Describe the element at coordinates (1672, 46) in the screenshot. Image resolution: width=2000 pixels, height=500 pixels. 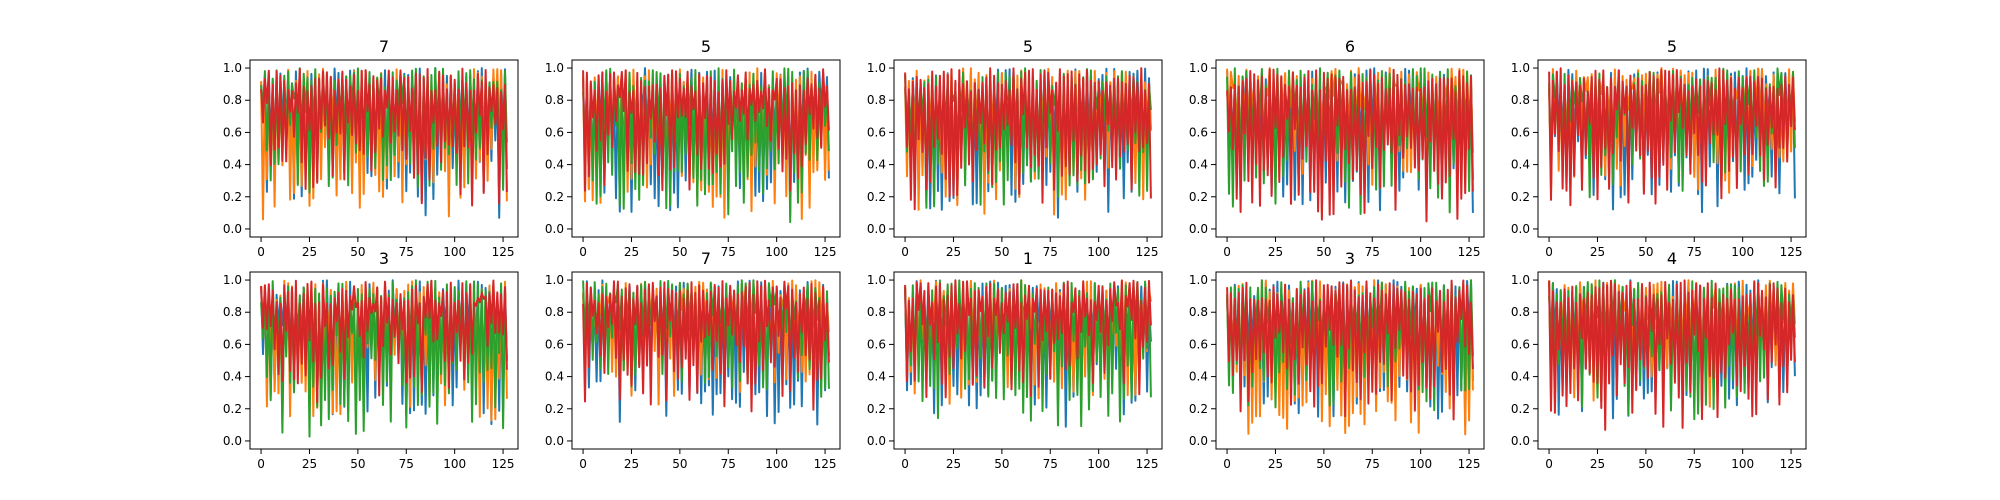
I see `subplot-title: 5` at that location.